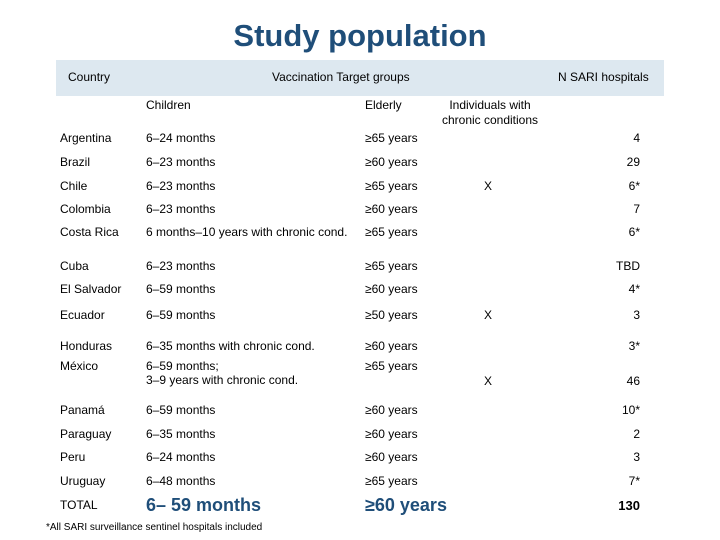 Image resolution: width=720 pixels, height=540 pixels. I want to click on row-hospitals: 4, so click(636, 138).